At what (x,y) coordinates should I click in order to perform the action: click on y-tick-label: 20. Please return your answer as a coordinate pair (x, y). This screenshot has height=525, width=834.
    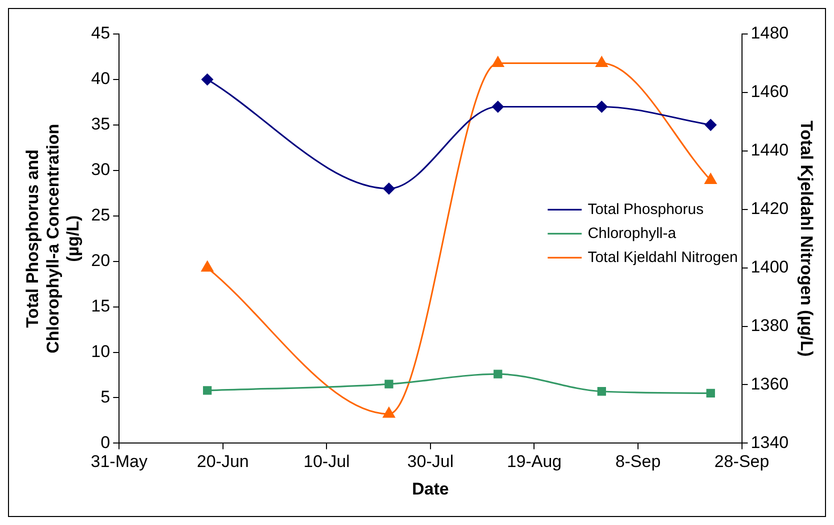
    Looking at the image, I should click on (100, 260).